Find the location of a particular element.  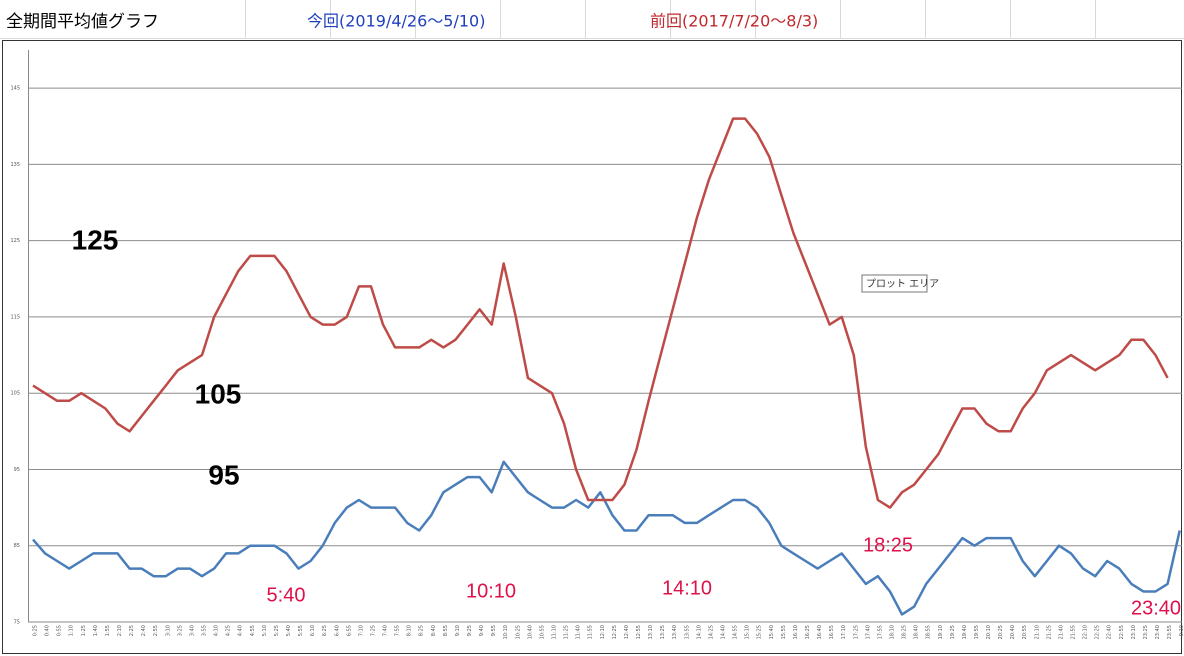

x-tick-label: 22:40 is located at coordinates (1110, 632).